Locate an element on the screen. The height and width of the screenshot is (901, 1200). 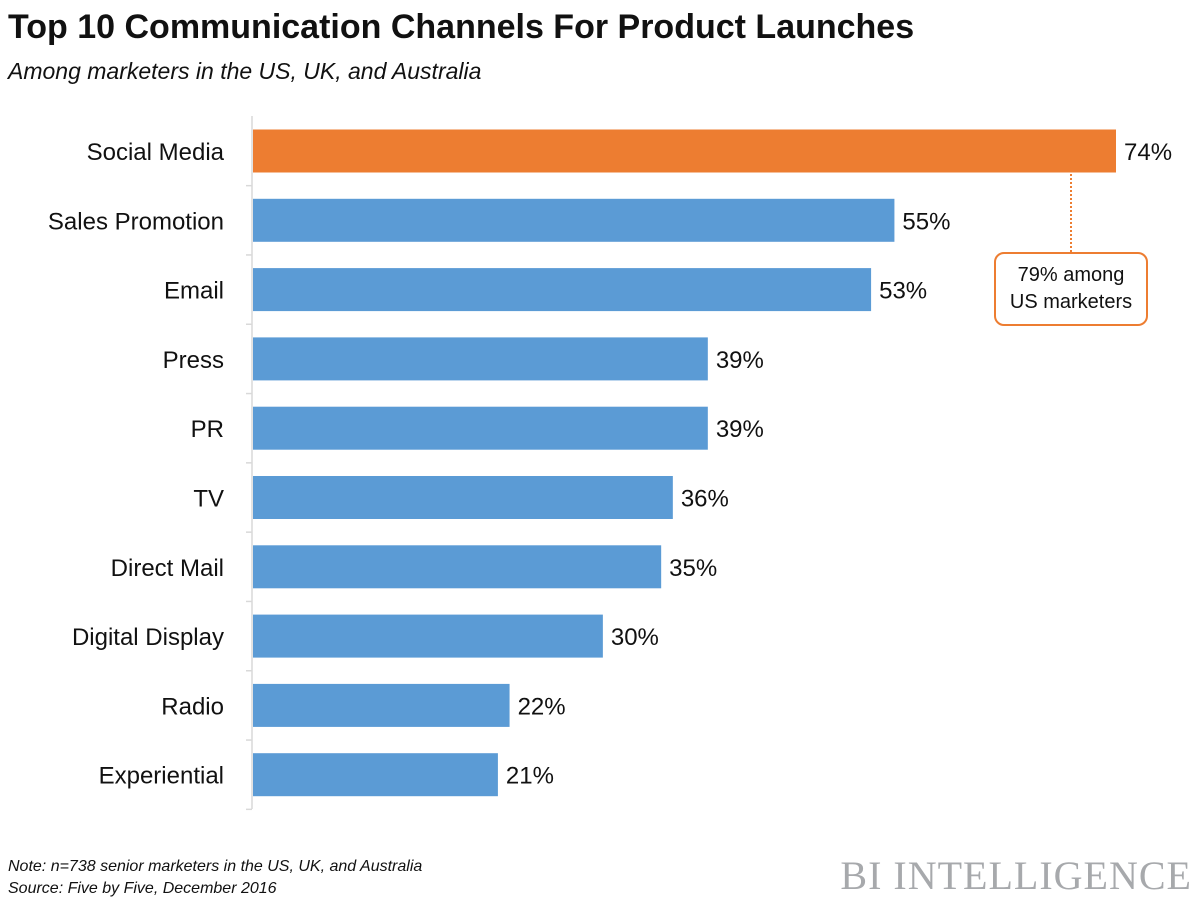
bar-experiential is located at coordinates (375, 775).